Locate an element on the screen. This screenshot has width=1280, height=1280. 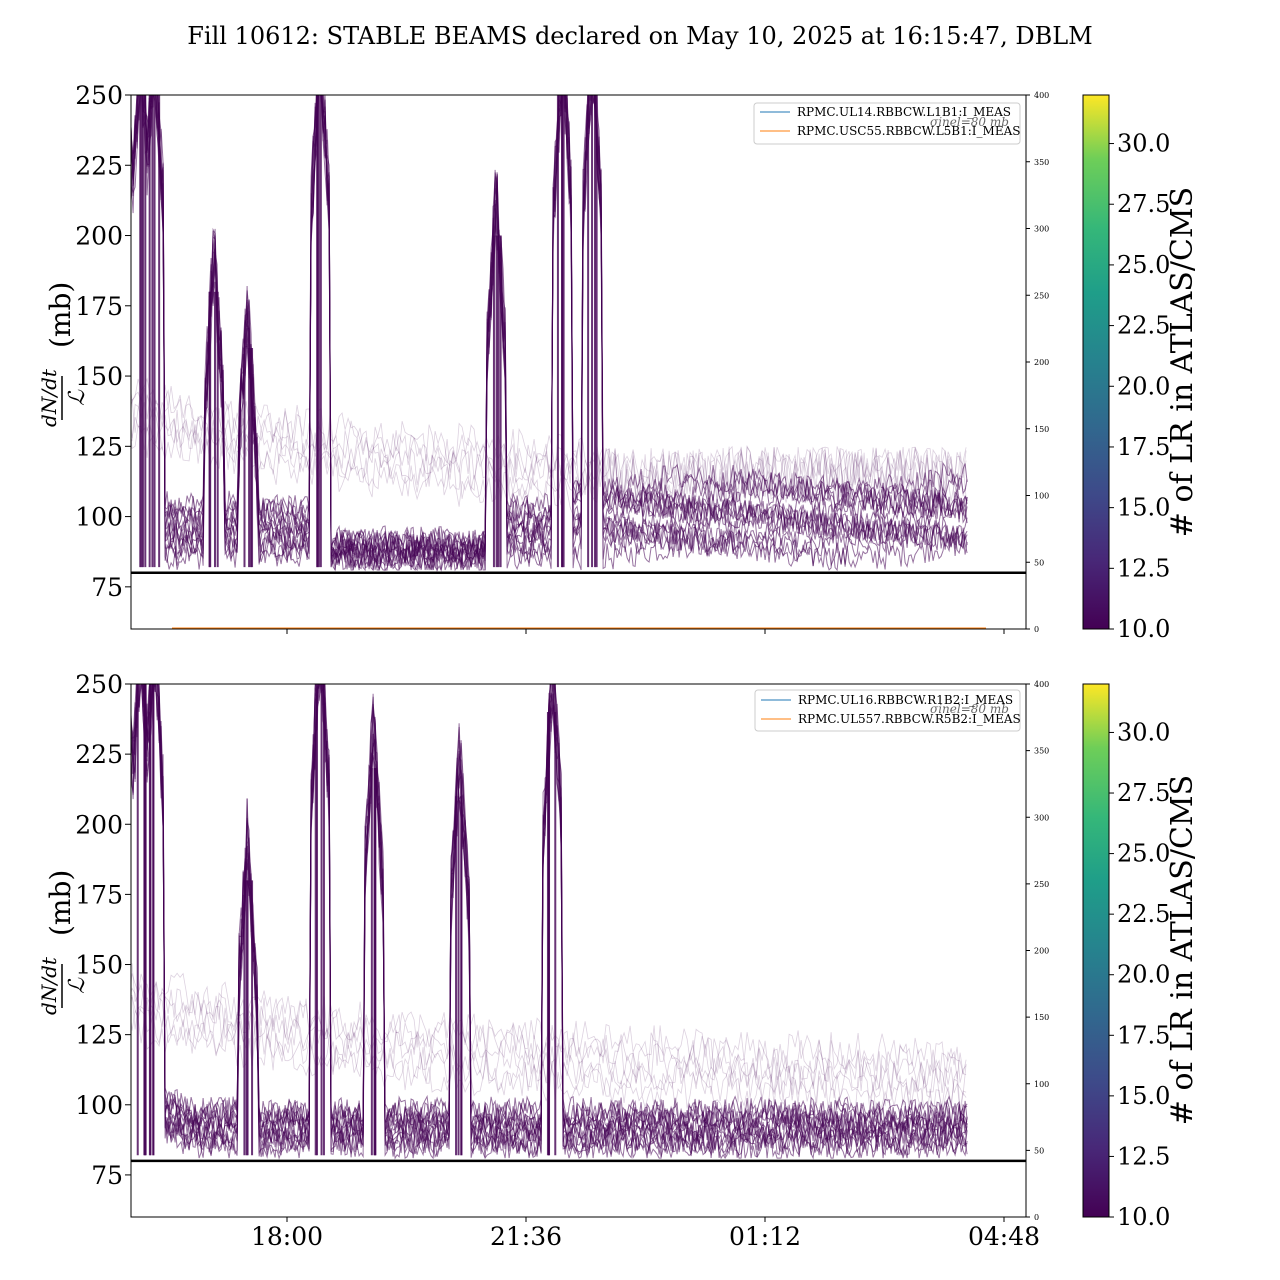
colorbar-tick-label: 15.0 is located at coordinates (1143, 508).